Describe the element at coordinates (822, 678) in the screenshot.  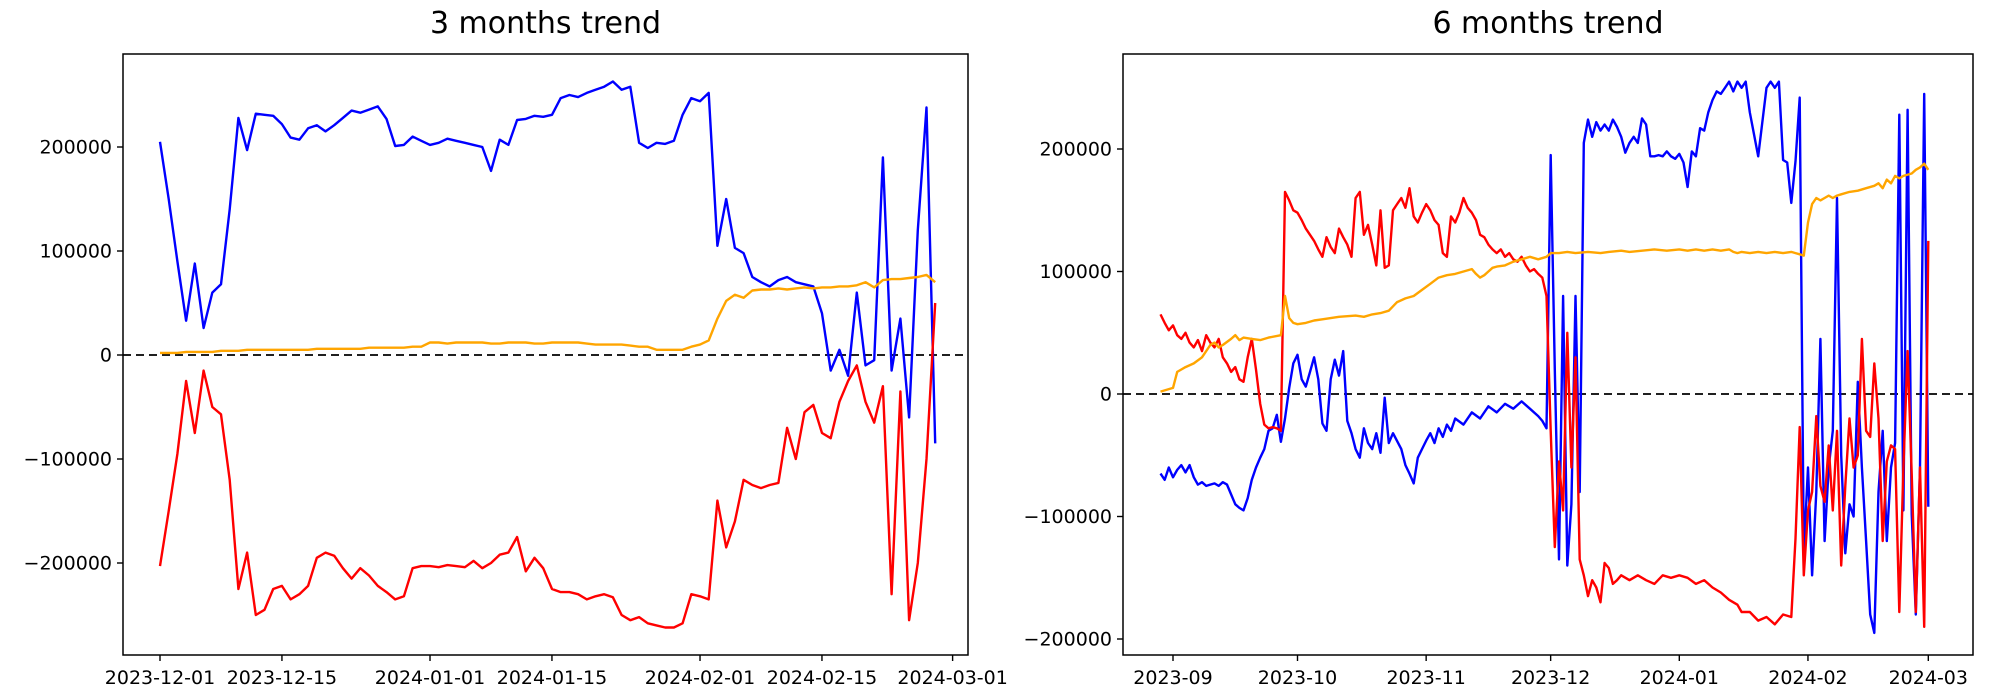
I see `x-tick-label: 2024-02-15` at that location.